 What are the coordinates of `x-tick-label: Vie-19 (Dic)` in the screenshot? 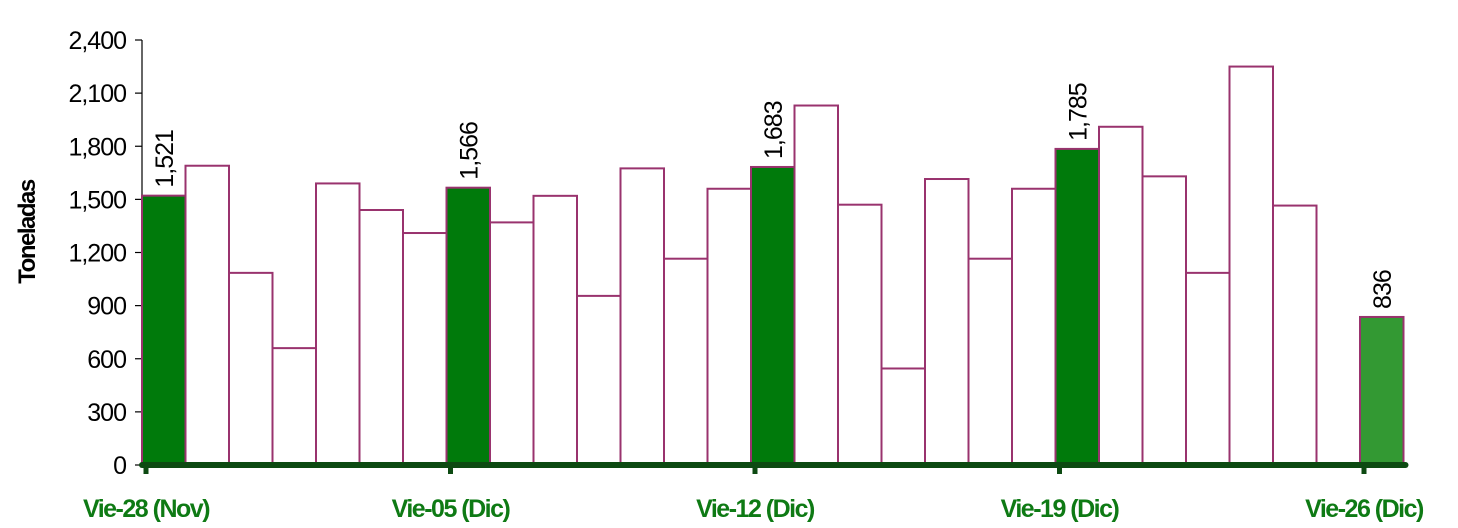 It's located at (1060, 509).